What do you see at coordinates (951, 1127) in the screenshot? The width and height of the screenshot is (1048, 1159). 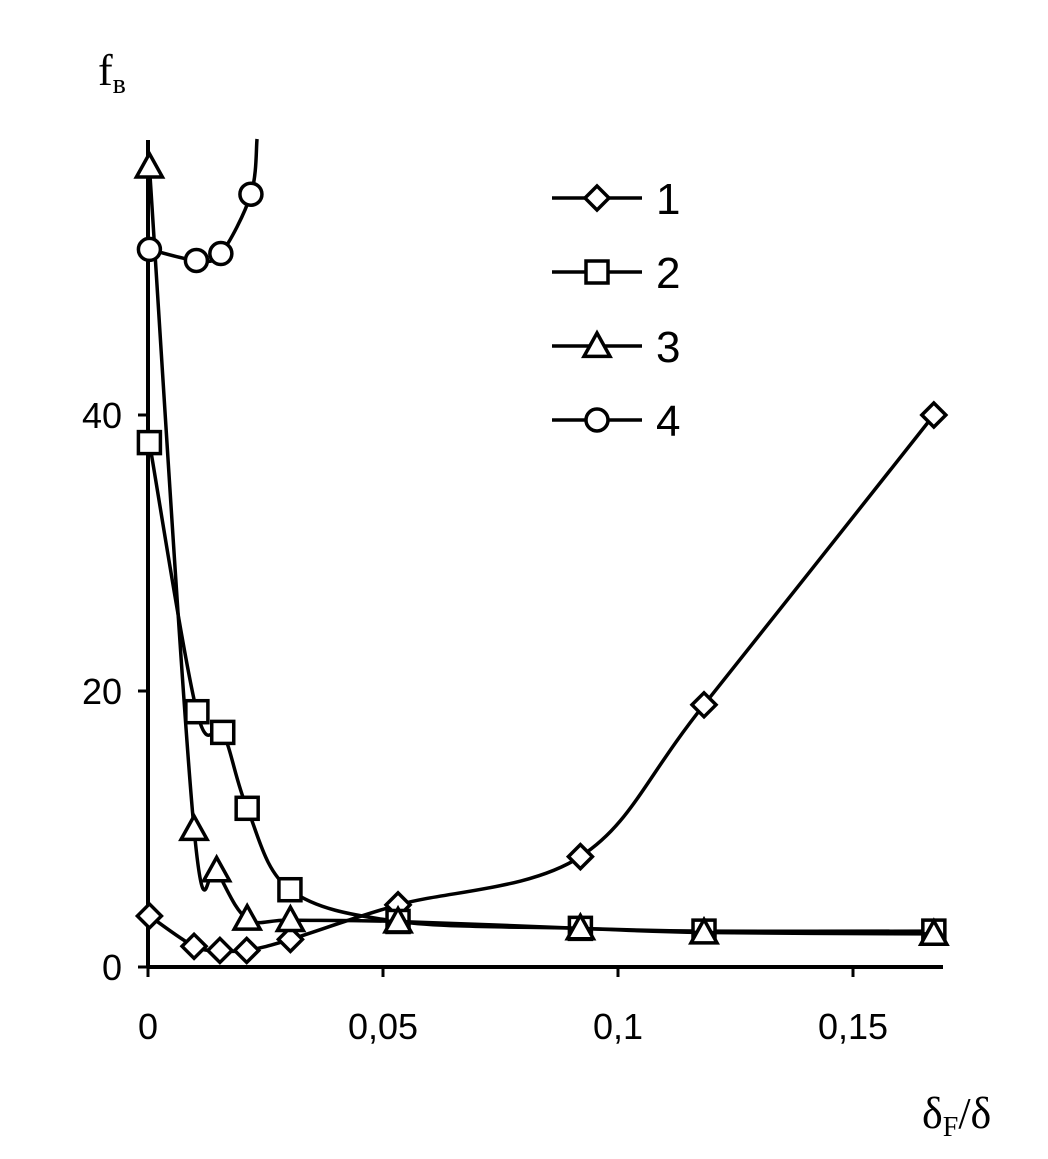 I see `x-axis-title-sub: F` at bounding box center [951, 1127].